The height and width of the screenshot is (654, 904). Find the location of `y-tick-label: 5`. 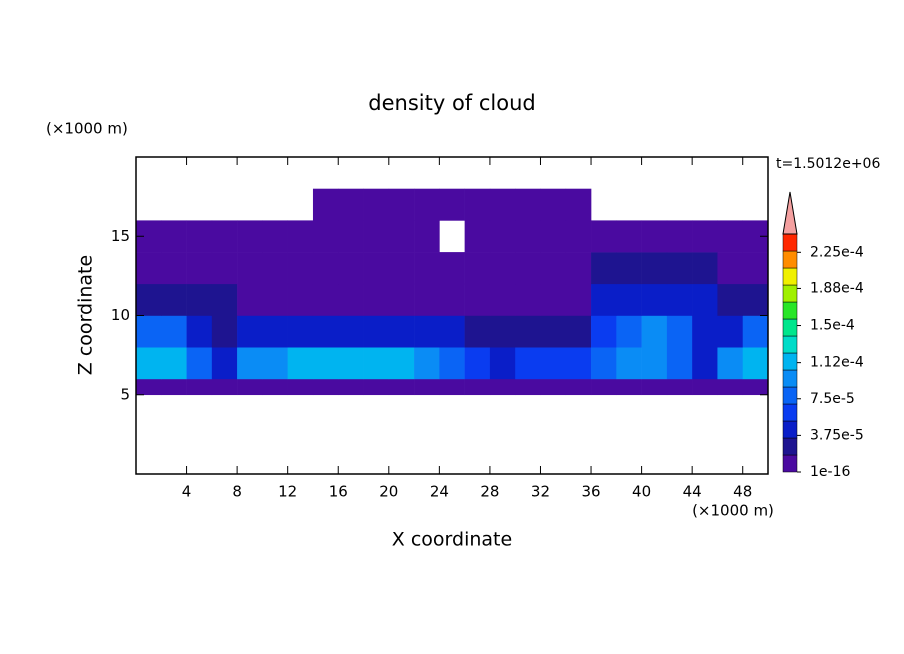

y-tick-label: 5 is located at coordinates (125, 394).